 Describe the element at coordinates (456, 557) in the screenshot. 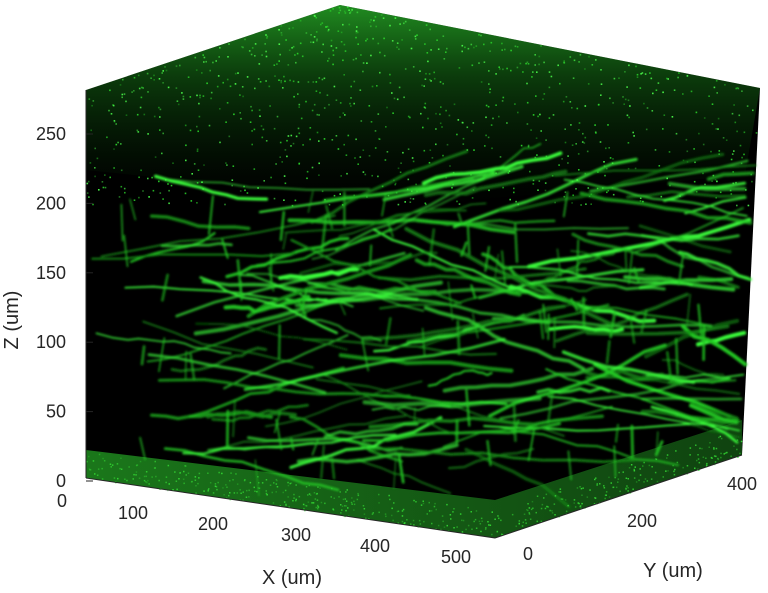

I see `x-tick-label: 500` at that location.